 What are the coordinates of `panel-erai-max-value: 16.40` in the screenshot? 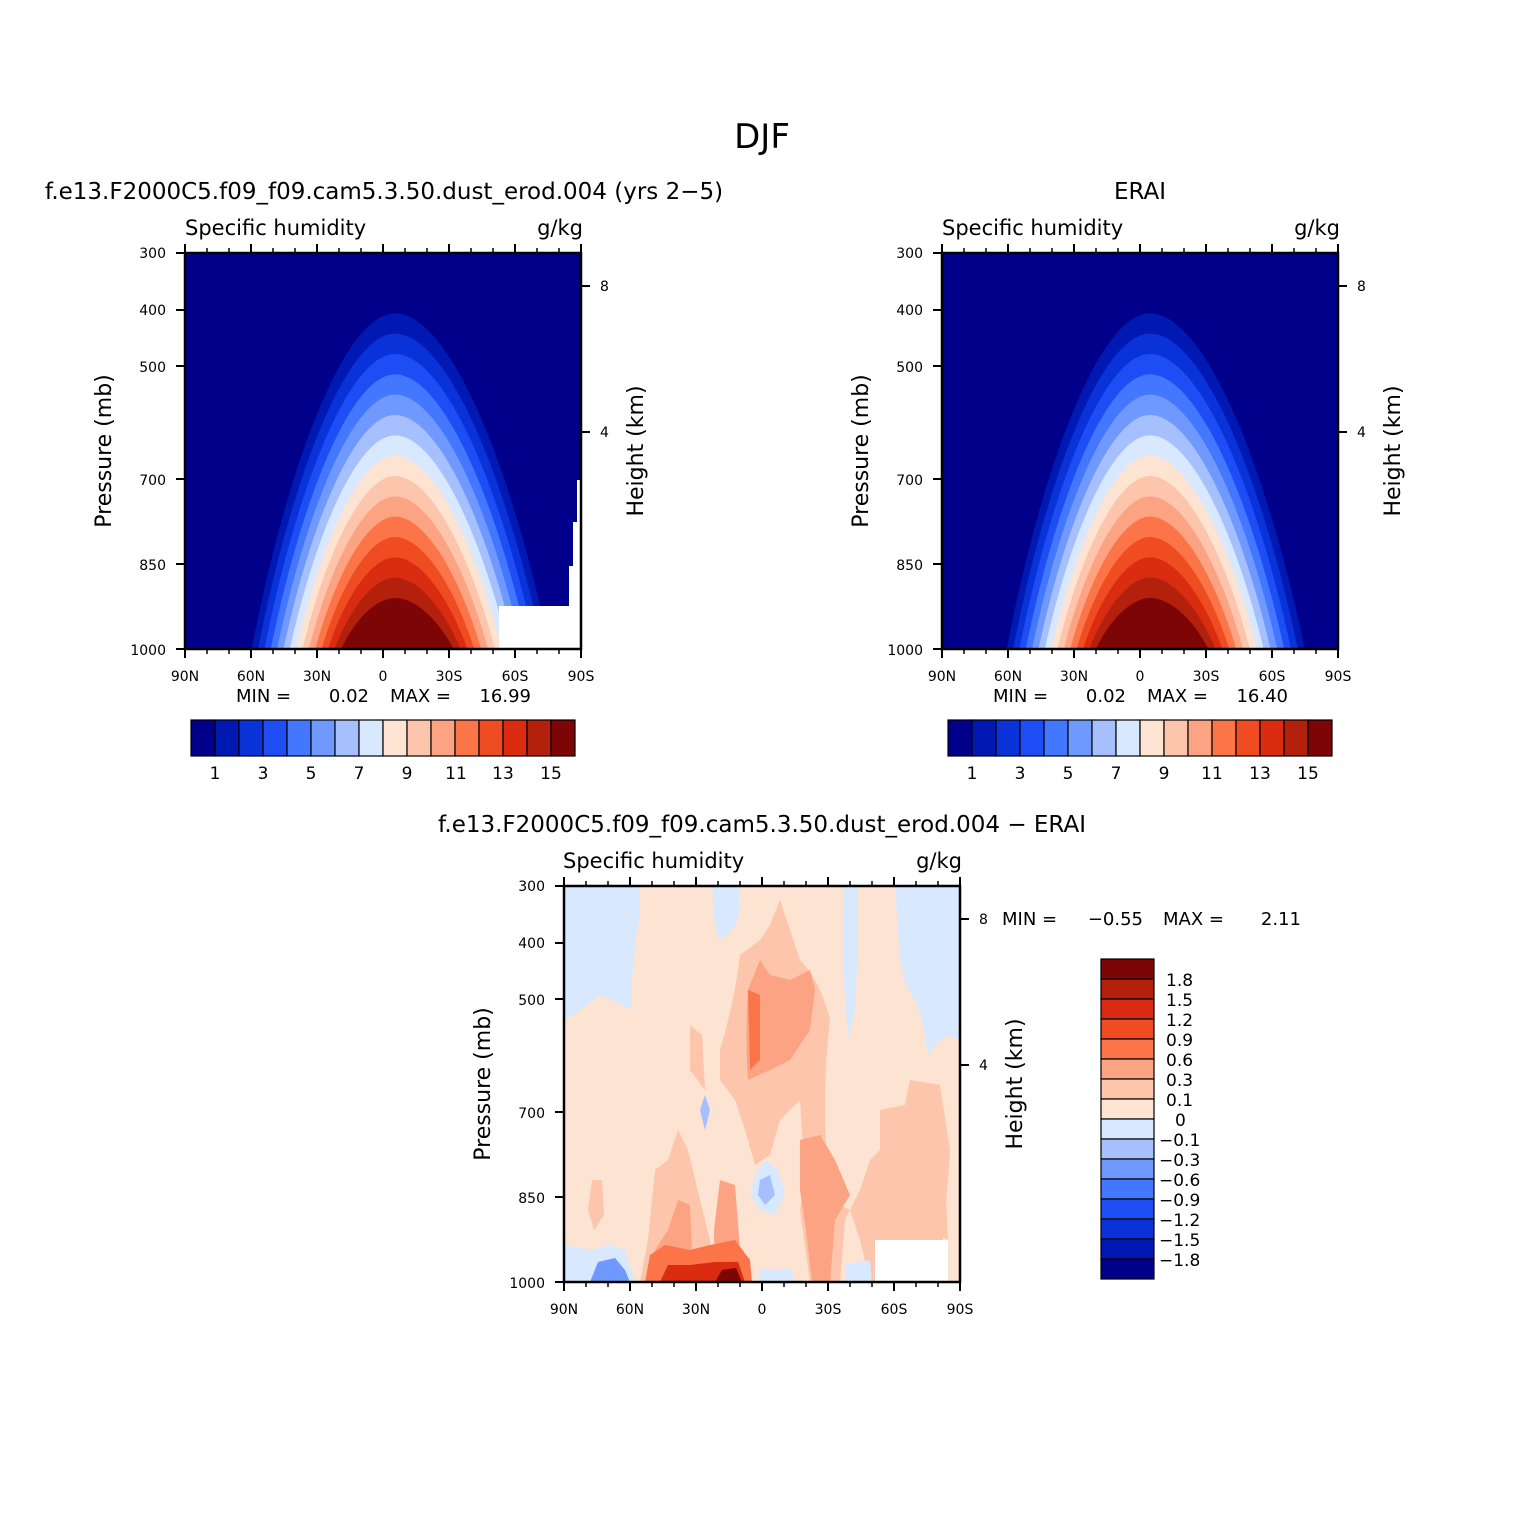 It's located at (1262, 696).